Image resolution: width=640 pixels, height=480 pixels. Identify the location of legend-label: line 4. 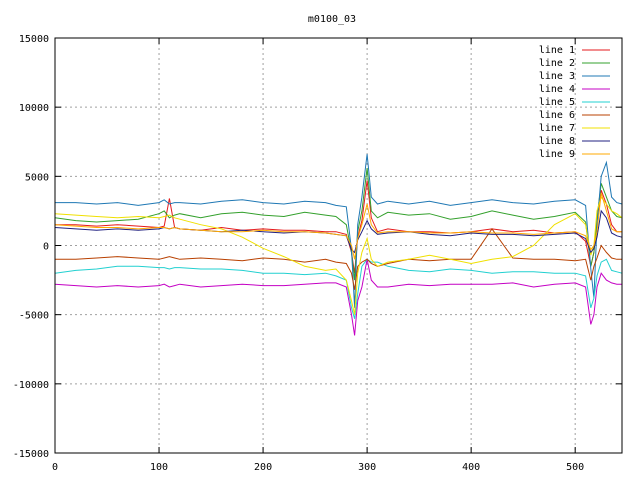
(557, 89).